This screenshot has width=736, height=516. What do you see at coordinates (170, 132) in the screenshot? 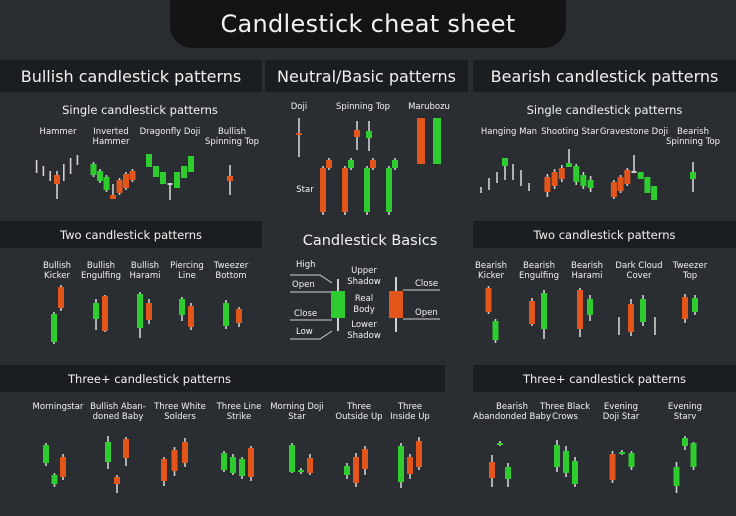
I see `bullish-single-pattern-label: Dragonfly Doji` at bounding box center [170, 132].